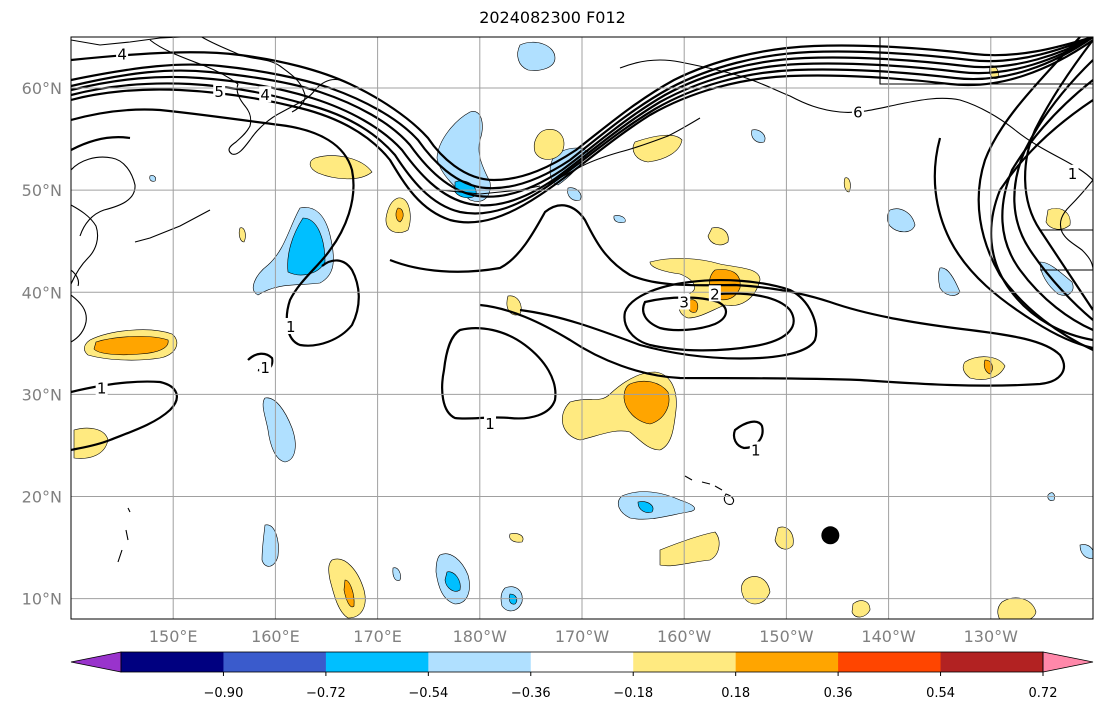 This screenshot has height=712, width=1105. Describe the element at coordinates (173, 636) in the screenshot. I see `lon-tick-label: 150°E` at that location.